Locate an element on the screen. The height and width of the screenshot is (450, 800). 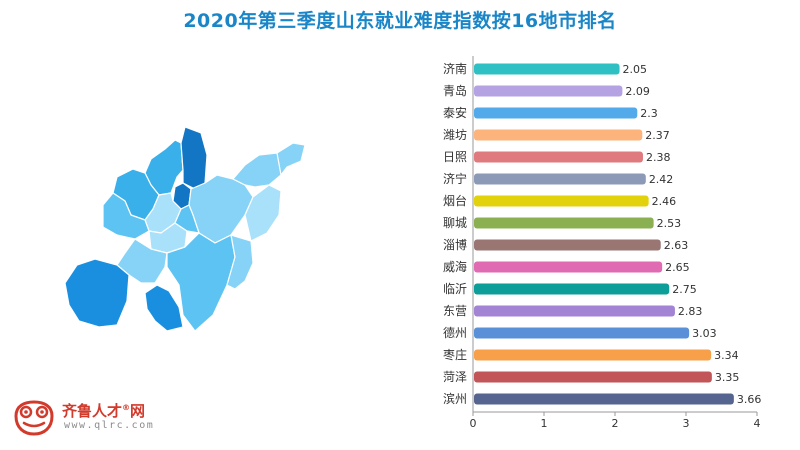
category-label: 淄博 is located at coordinates (455, 244).